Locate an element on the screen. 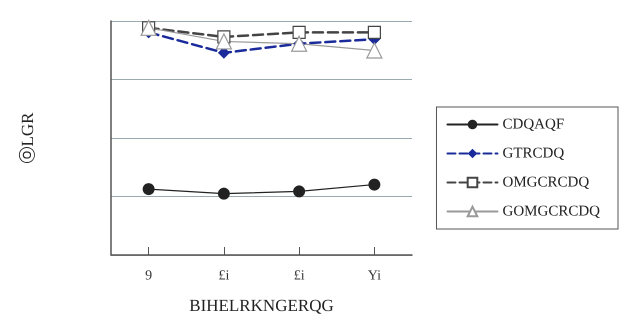 This screenshot has height=336, width=630. legend-label: GOMGCRCDQ is located at coordinates (551, 212).